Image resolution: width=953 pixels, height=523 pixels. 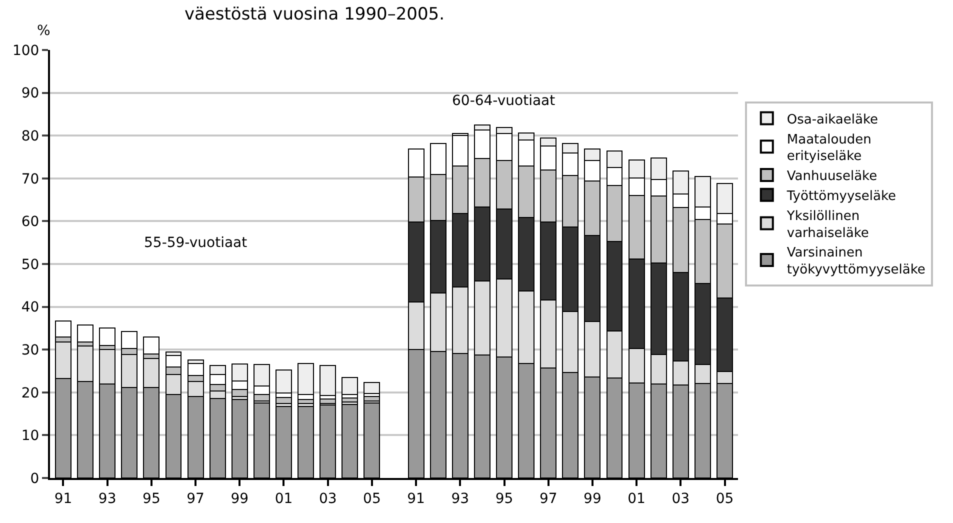 What do you see at coordinates (30, 136) in the screenshot?
I see `y-tick-label: 80` at bounding box center [30, 136].